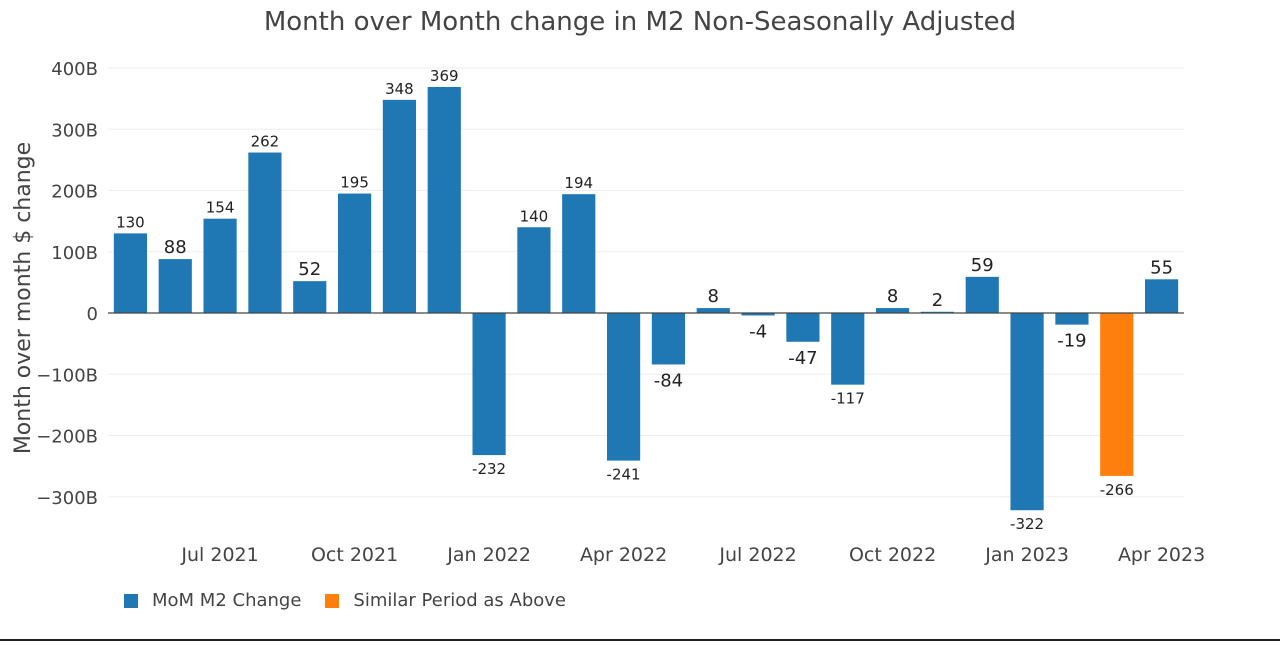 This screenshot has width=1280, height=645. I want to click on data-label: 52, so click(309, 269).